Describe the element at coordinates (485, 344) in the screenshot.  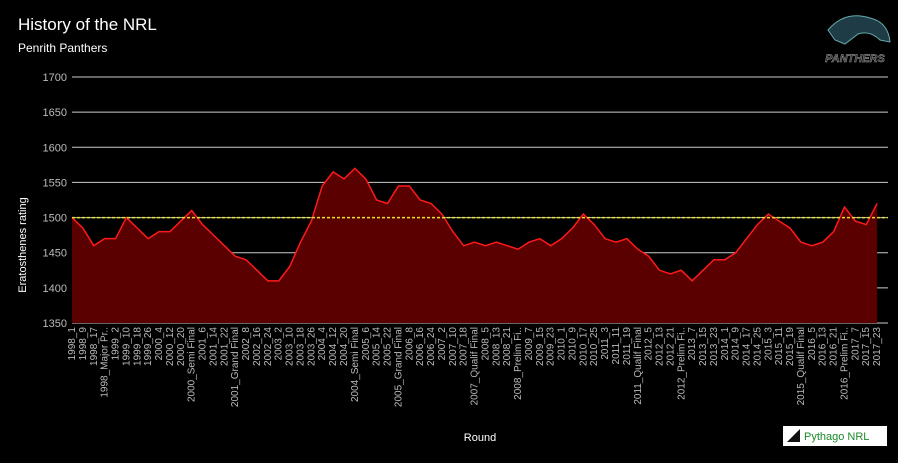
I see `x-tick-label: 2008_5` at that location.